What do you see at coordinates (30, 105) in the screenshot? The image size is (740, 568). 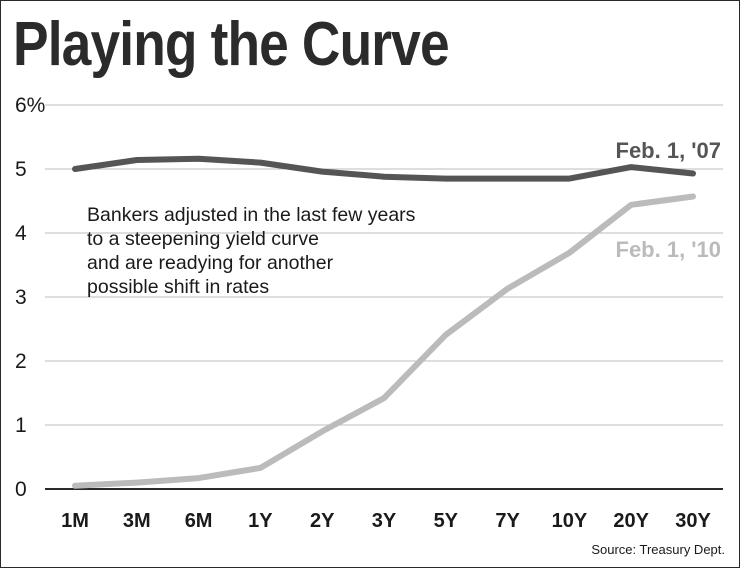 I see `y-tick-label-6: 6%` at bounding box center [30, 105].